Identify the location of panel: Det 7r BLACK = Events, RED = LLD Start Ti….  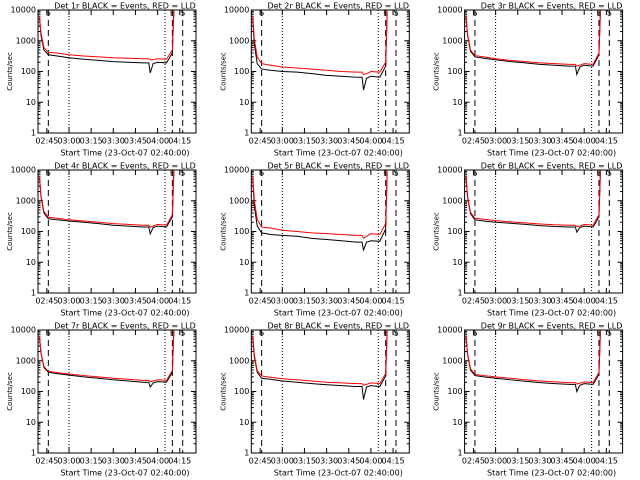
(101, 400).